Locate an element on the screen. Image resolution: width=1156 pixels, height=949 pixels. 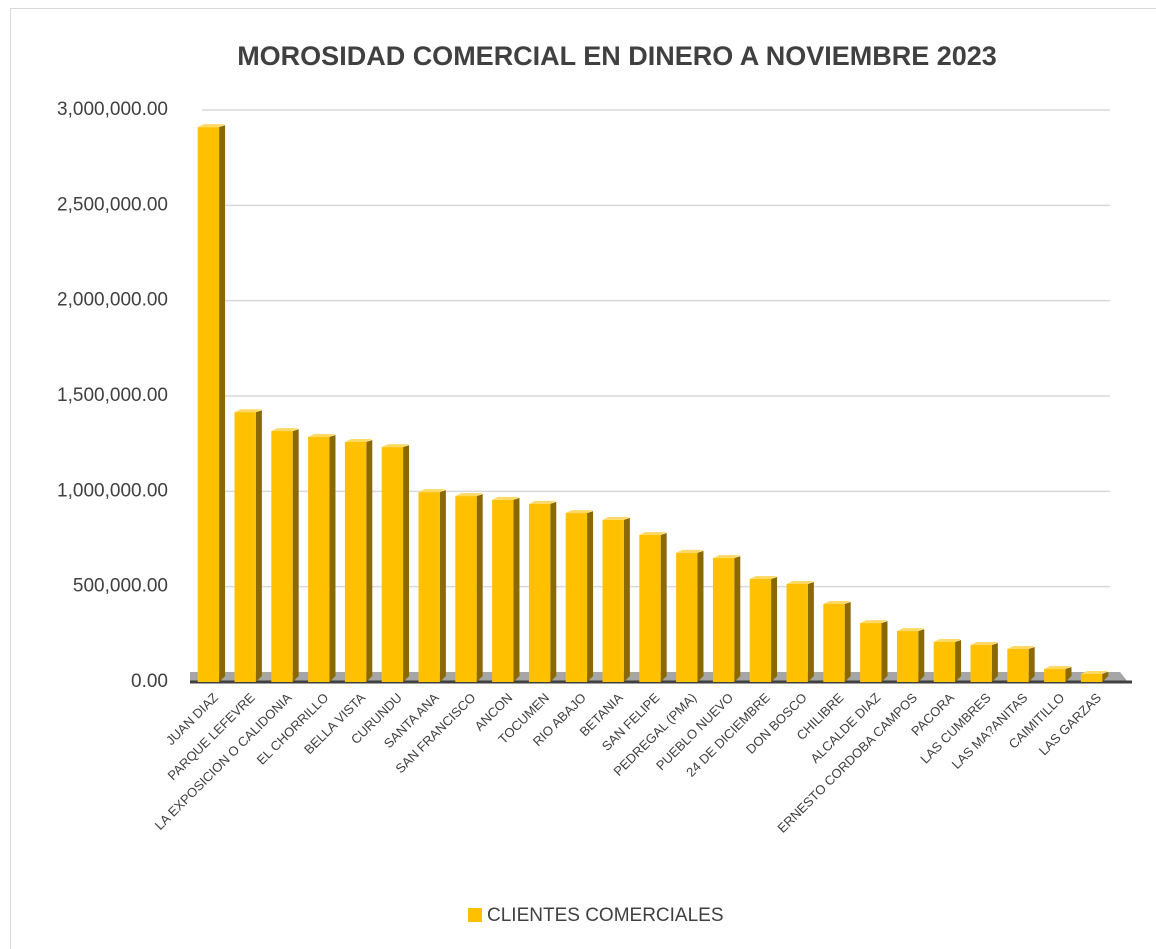
y-tick-label: 2,500,000.00 is located at coordinates (112, 204).